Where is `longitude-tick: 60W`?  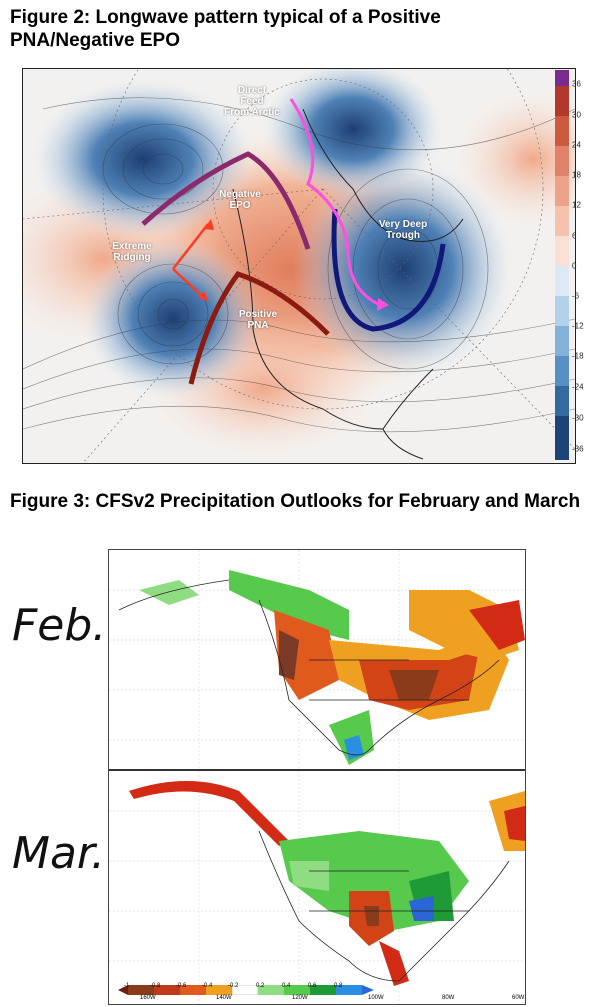
longitude-tick: 60W is located at coordinates (518, 998).